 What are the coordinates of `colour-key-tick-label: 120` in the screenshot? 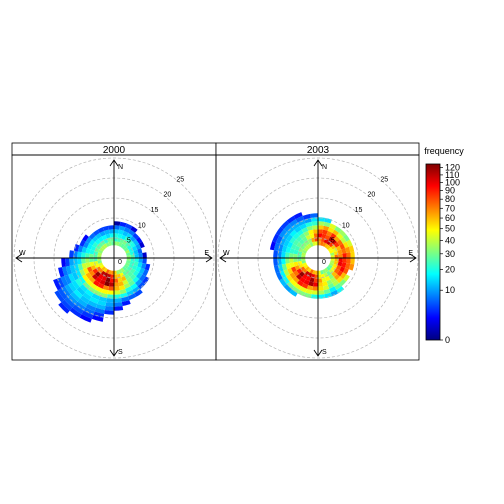 It's located at (452, 168).